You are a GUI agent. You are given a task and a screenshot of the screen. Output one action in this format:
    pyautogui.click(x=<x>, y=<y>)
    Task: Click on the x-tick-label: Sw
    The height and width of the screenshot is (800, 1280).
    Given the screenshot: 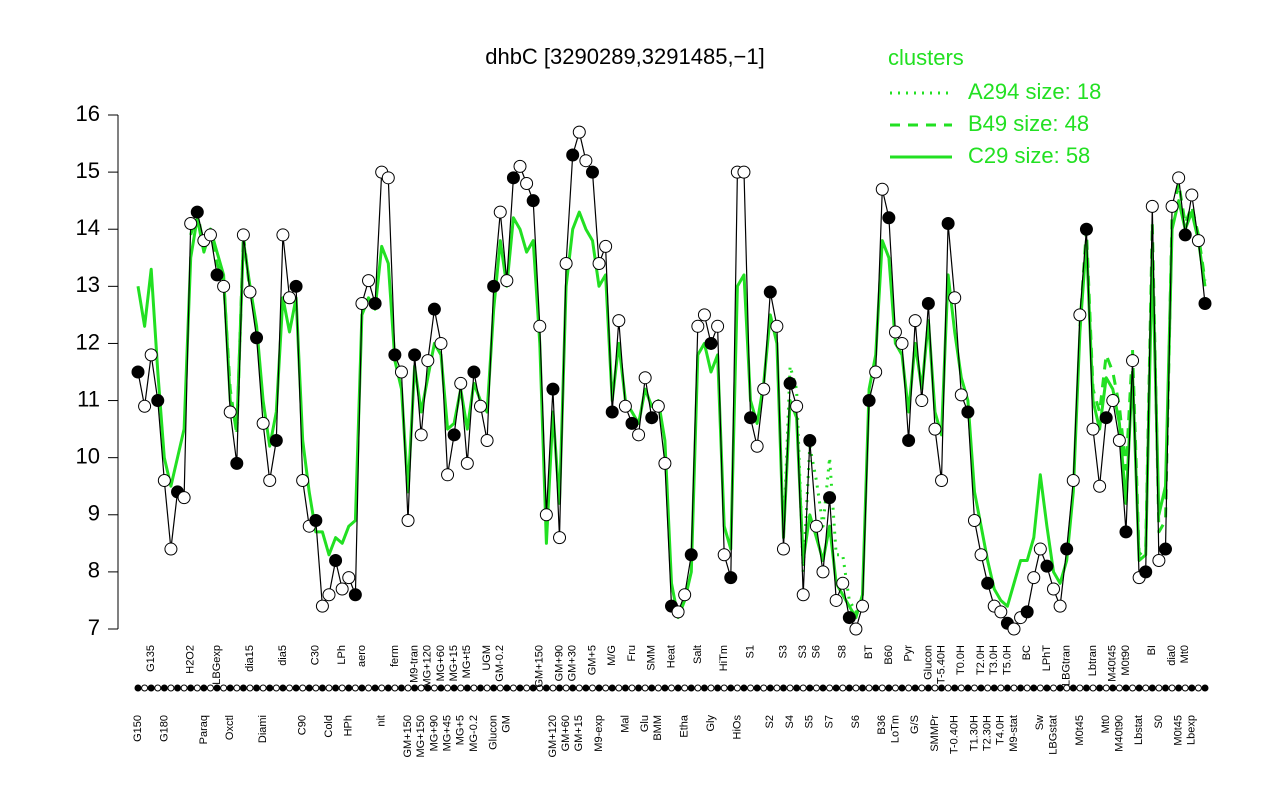 What is the action you would take?
    pyautogui.click(x=1040, y=722)
    